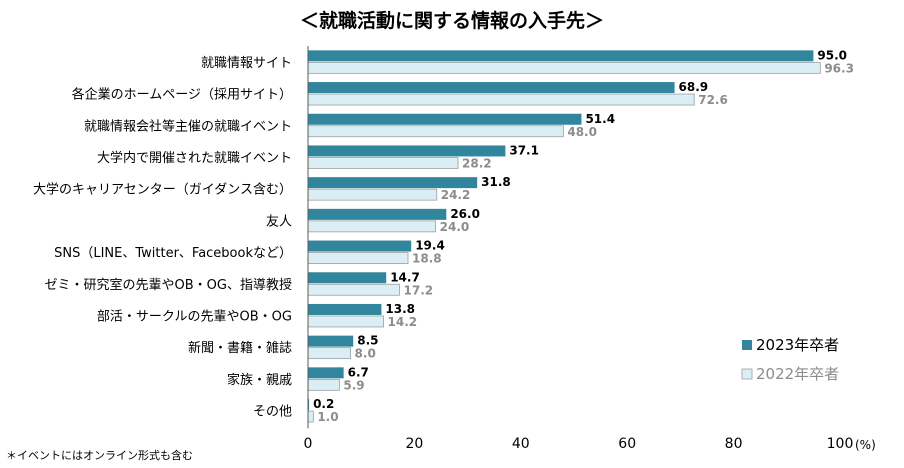 The width and height of the screenshot is (904, 468). Describe the element at coordinates (797, 374) in the screenshot. I see `legend-label-2022: 2022年卒者` at that location.